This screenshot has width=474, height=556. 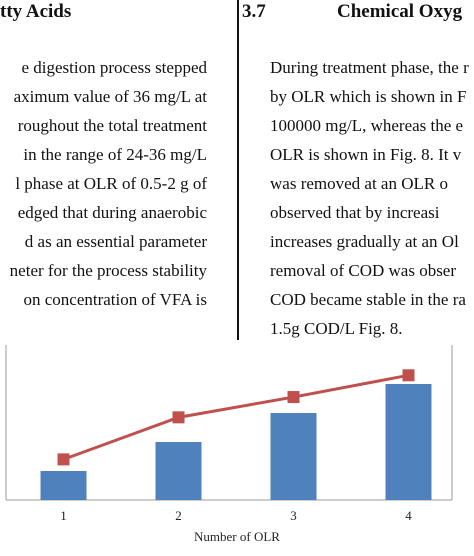 What do you see at coordinates (111, 183) in the screenshot?
I see `text-line: l phase at OLR of 0.5-2 g of` at bounding box center [111, 183].